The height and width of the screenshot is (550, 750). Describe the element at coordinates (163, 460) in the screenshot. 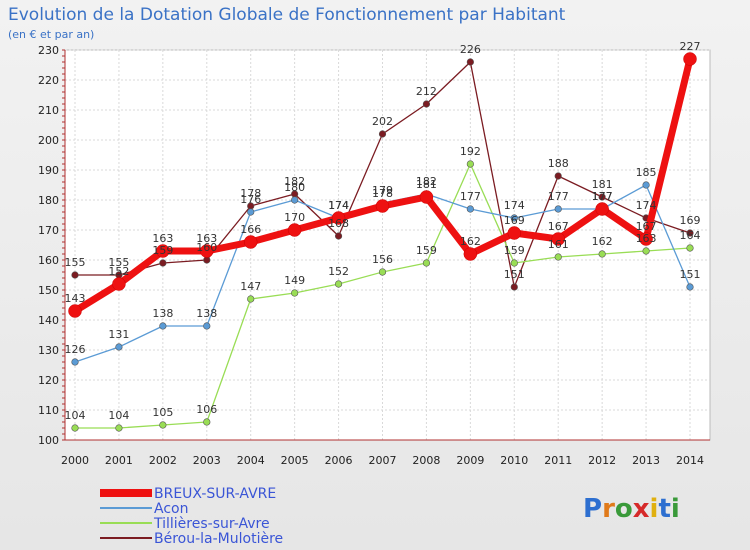

I see `x-tick-label: 2002` at that location.